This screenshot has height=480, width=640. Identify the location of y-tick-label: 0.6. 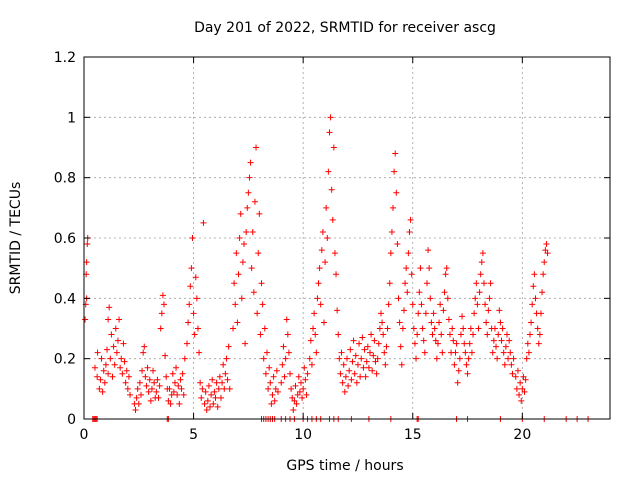
(65, 239).